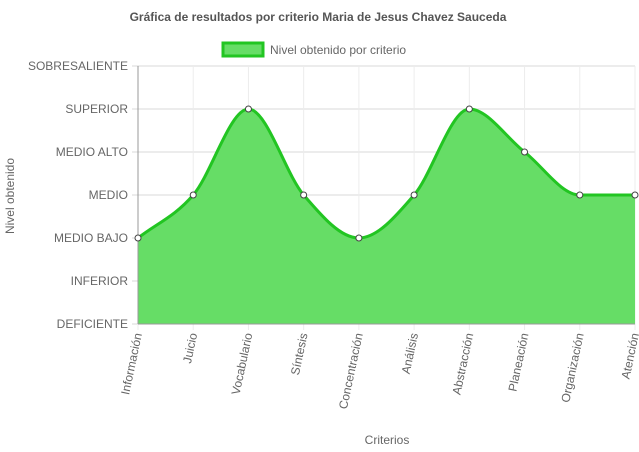  Describe the element at coordinates (629, 356) in the screenshot. I see `x-tick-label: Atención` at that location.